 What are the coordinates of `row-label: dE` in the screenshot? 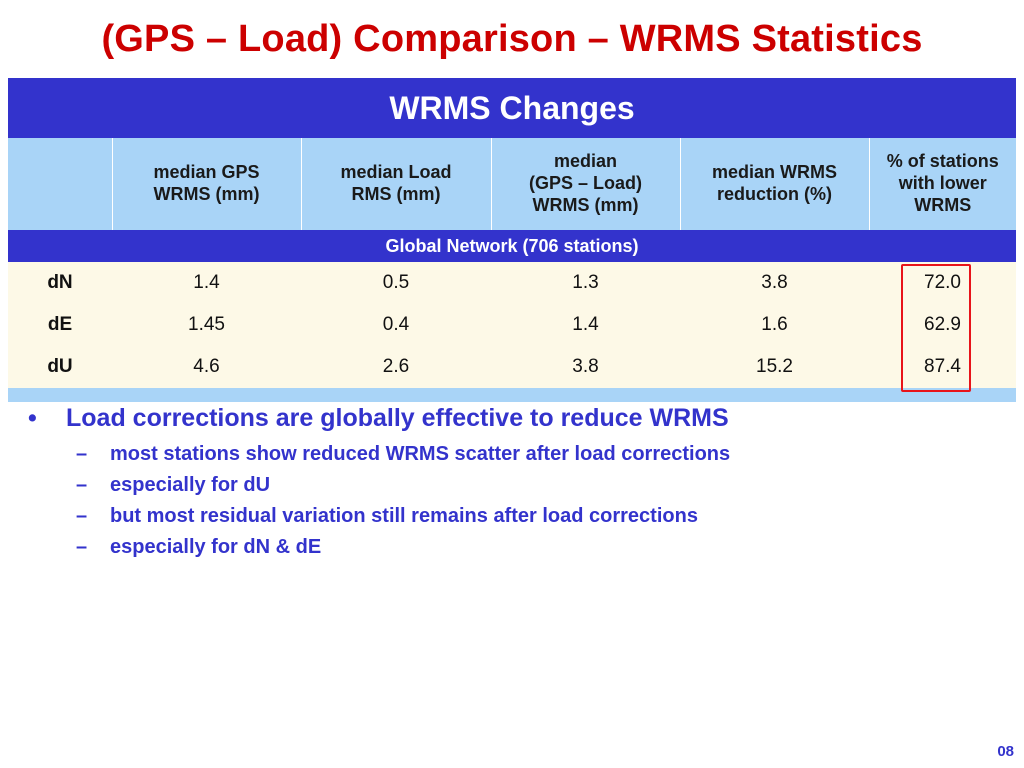 It's located at (60, 325).